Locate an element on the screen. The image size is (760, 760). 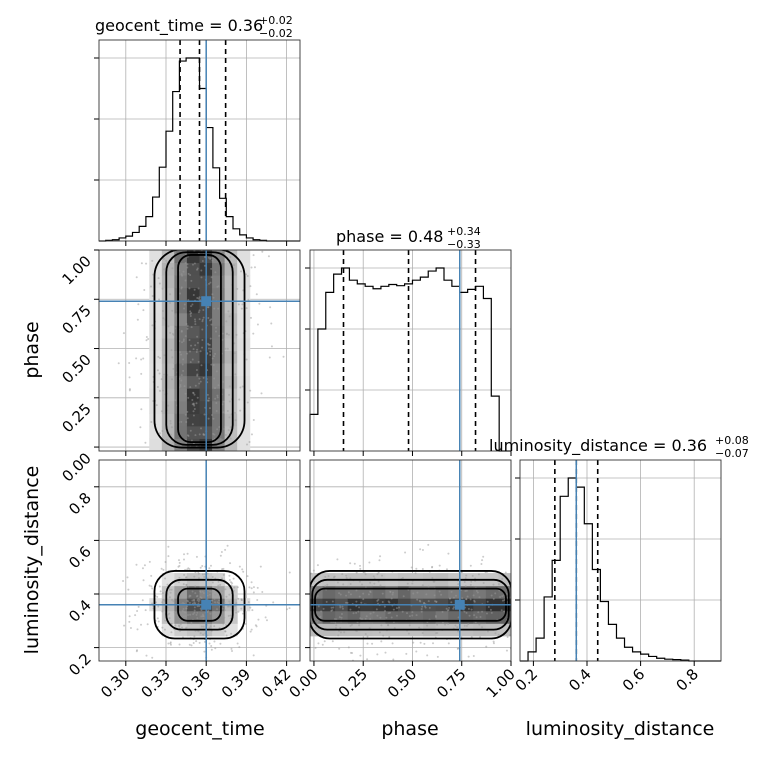
title-phase-sup: +0.34 is located at coordinates (464, 231).